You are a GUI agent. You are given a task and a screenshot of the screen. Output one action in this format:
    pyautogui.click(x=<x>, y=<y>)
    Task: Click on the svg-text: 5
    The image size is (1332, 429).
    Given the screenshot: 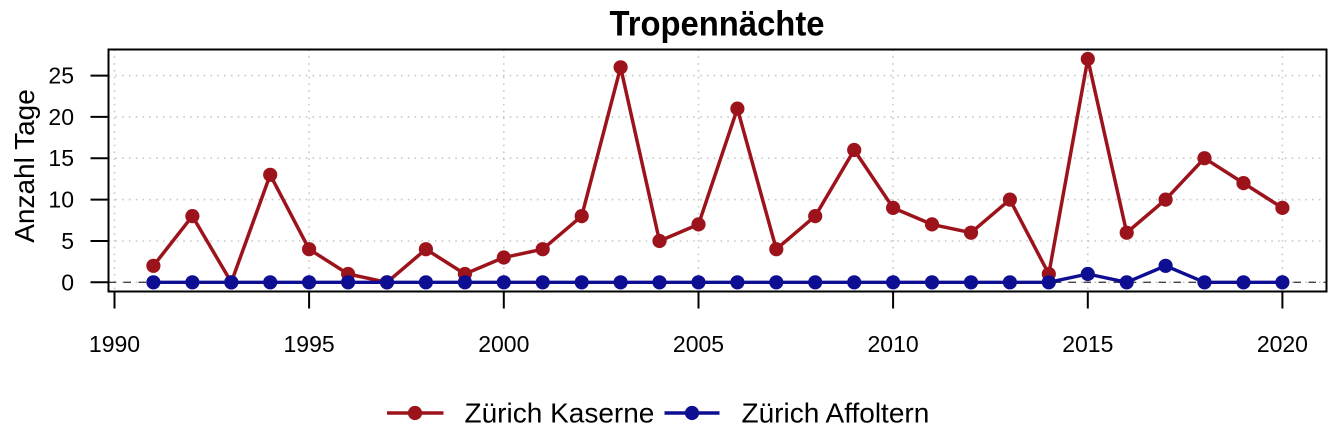 What is the action you would take?
    pyautogui.click(x=67, y=241)
    